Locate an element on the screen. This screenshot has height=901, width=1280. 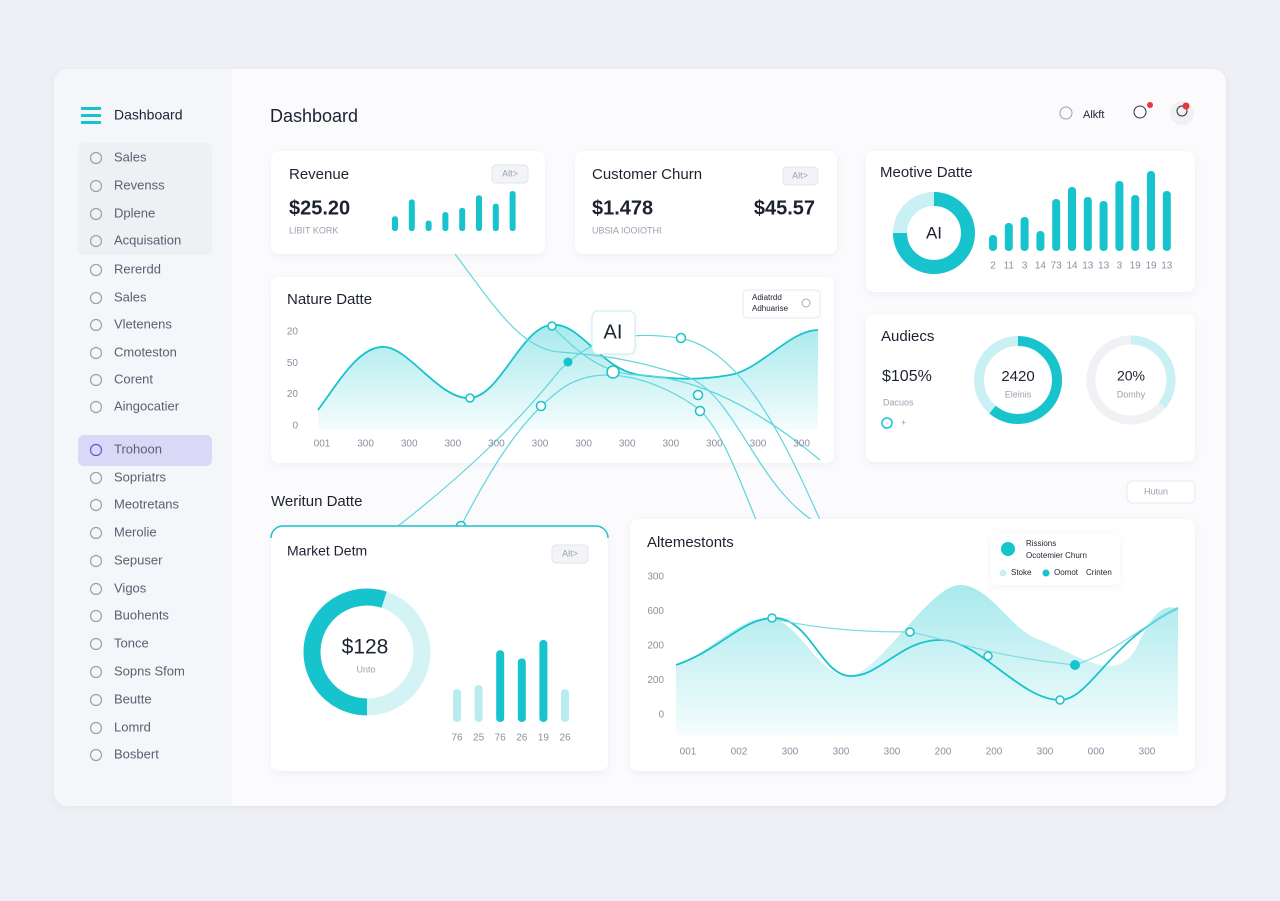
nav-item: Tonce is located at coordinates (131, 642).